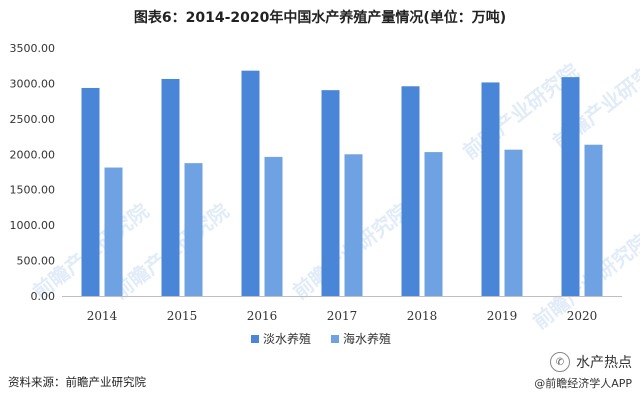  What do you see at coordinates (582, 316) in the screenshot?
I see `x-tick-label: 2020` at bounding box center [582, 316].